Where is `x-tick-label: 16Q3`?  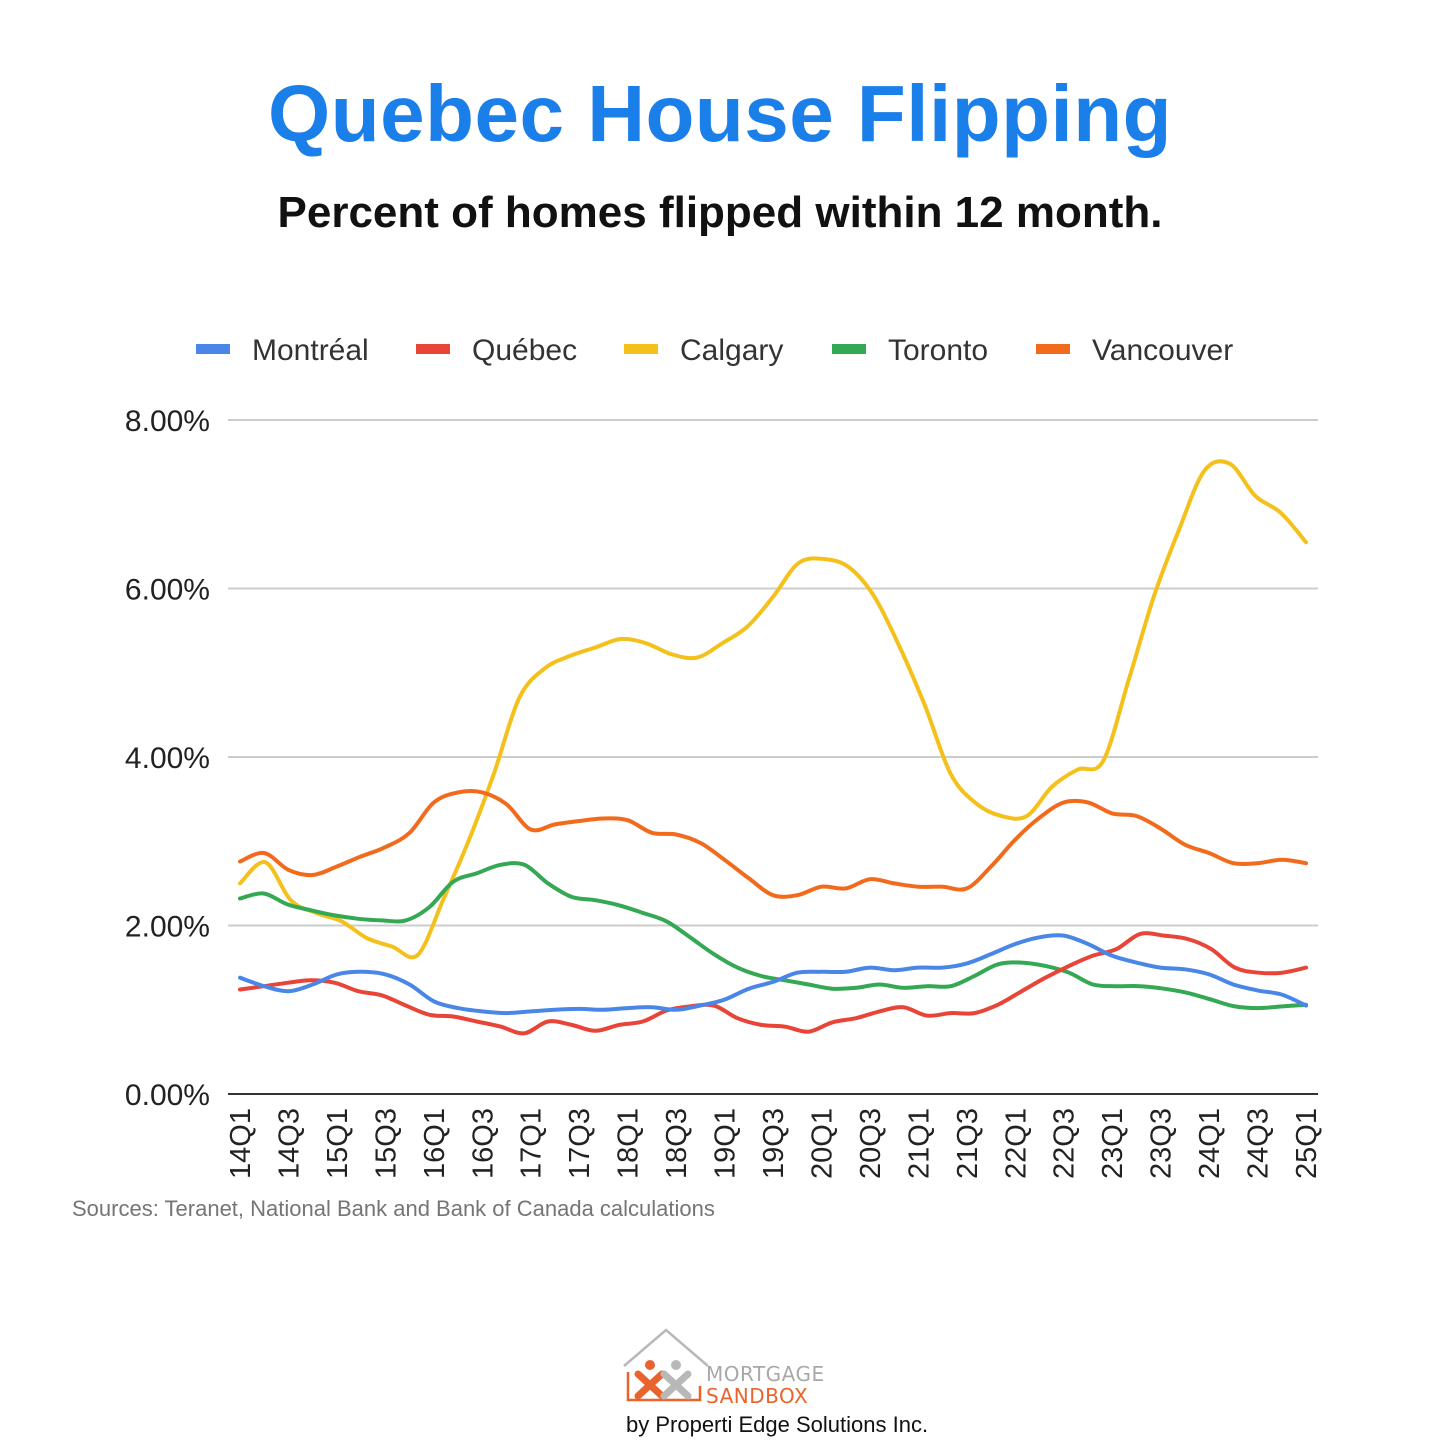 x-tick-label: 16Q3 is located at coordinates (483, 1143).